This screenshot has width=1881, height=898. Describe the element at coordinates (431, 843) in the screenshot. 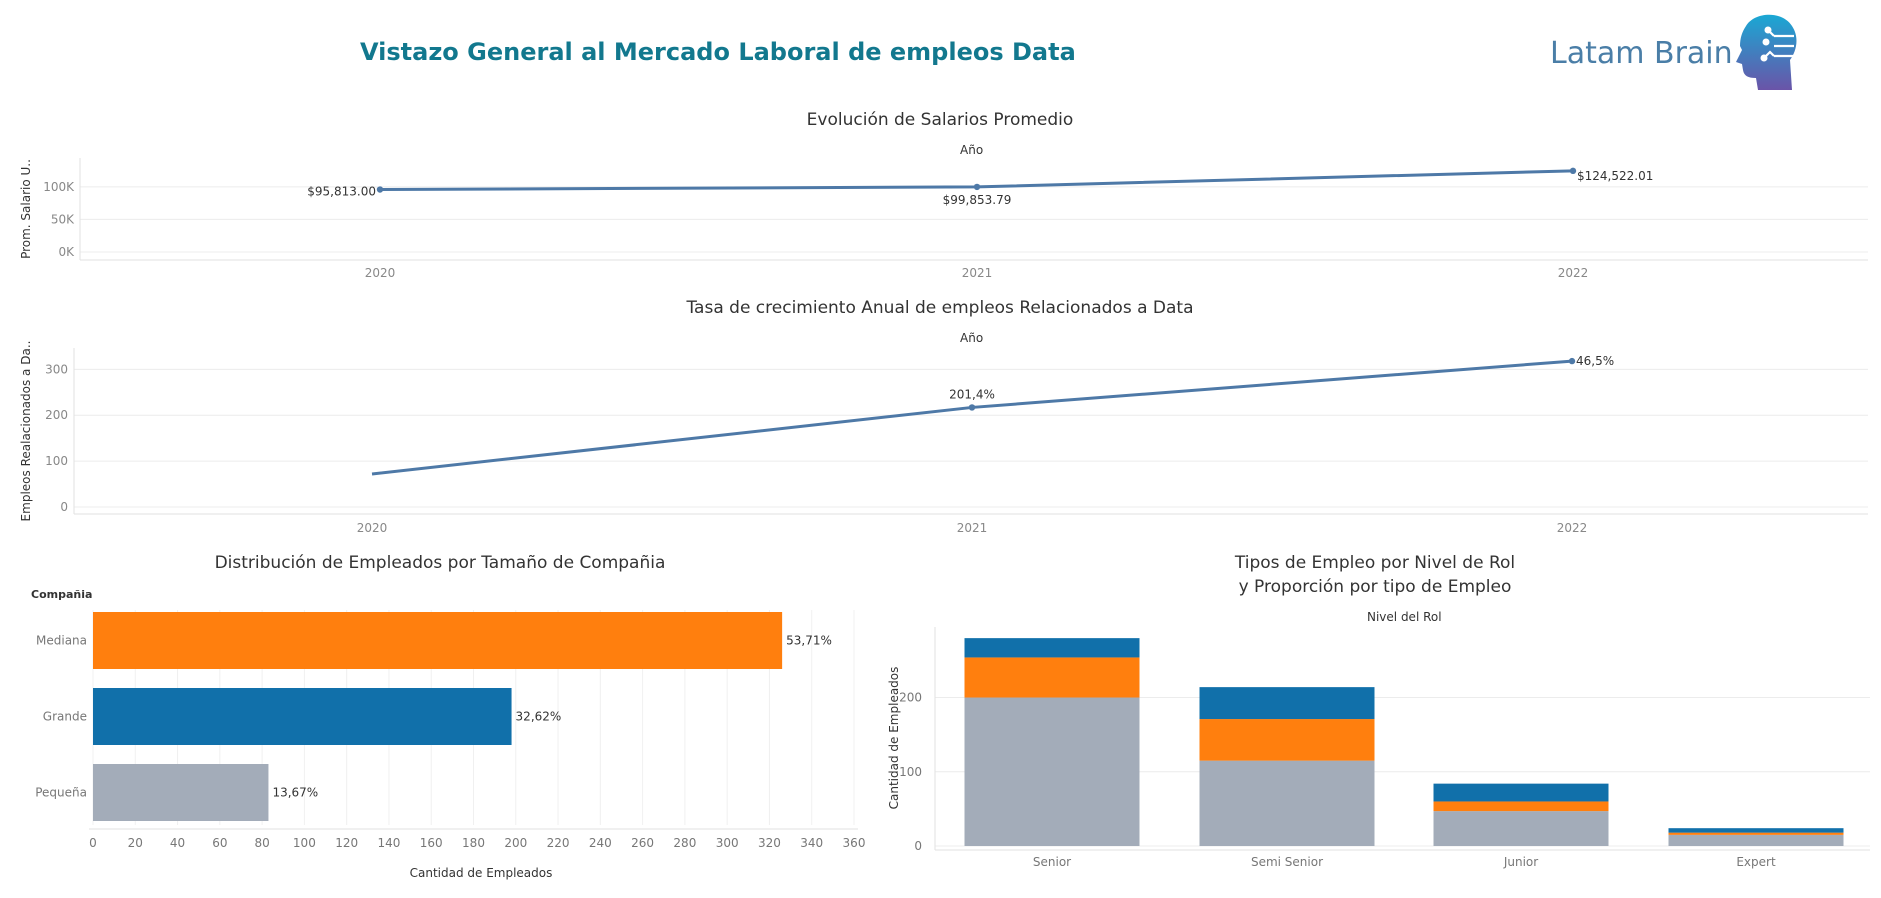

I see `x-tick-label: 160` at that location.